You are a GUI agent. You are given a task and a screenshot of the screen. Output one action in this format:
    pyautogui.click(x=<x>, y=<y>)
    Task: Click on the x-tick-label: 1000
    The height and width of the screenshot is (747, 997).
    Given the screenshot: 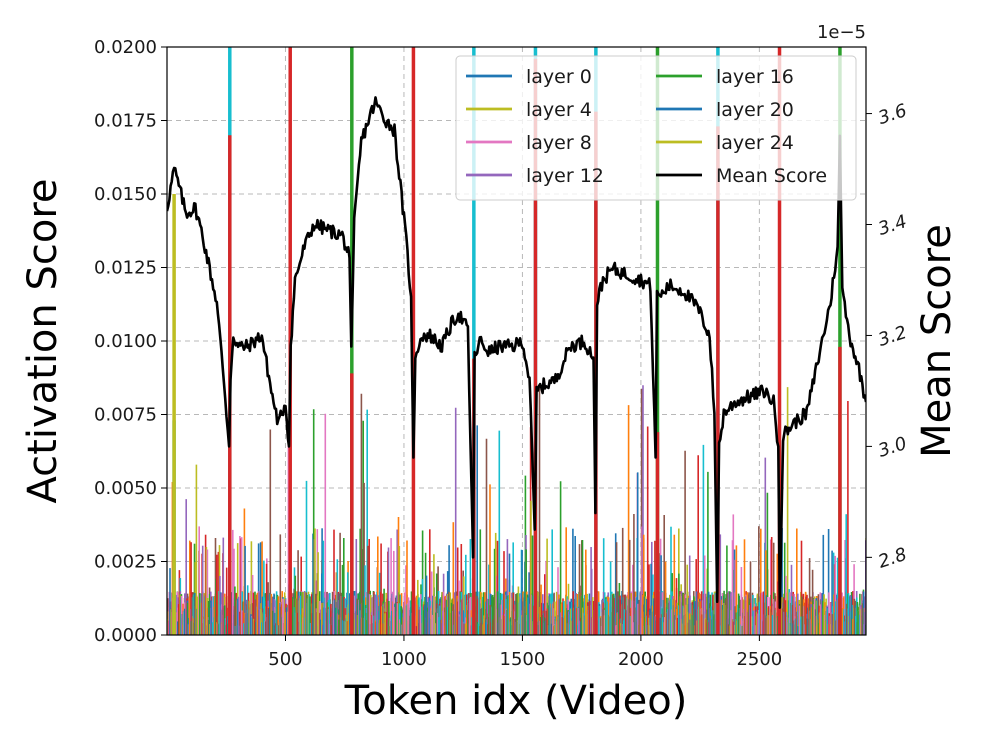 What is the action you would take?
    pyautogui.click(x=404, y=659)
    